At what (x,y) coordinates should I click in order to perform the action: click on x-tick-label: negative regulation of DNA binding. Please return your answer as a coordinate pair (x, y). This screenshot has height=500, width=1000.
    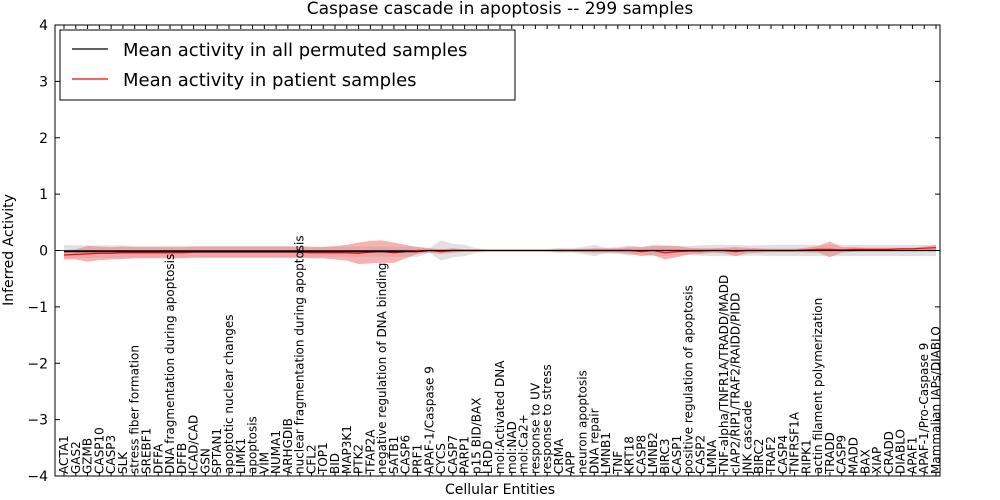
    Looking at the image, I should click on (382, 368).